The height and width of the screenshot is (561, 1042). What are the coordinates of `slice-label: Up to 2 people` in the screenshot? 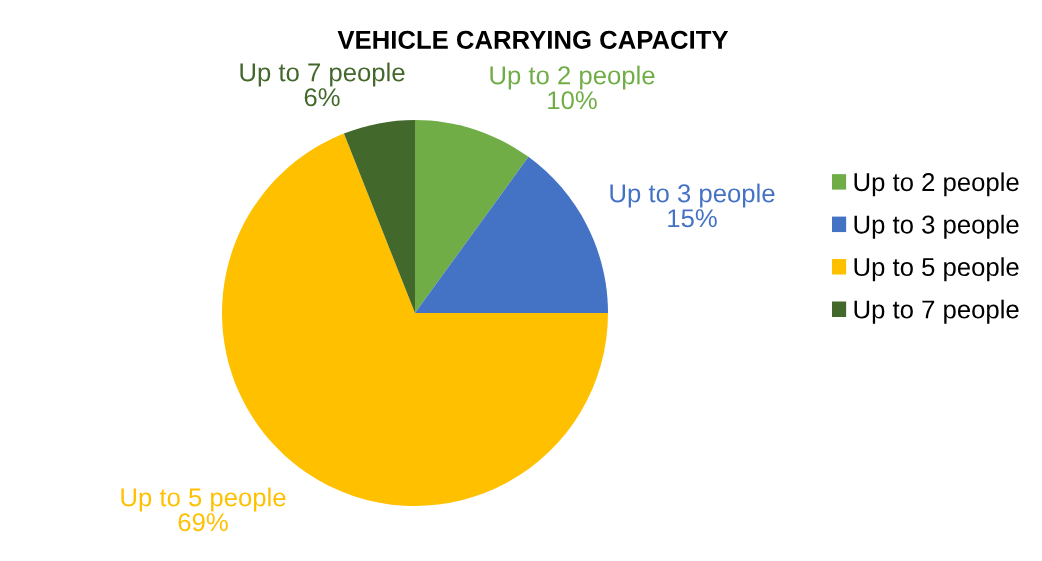 It's located at (572, 77).